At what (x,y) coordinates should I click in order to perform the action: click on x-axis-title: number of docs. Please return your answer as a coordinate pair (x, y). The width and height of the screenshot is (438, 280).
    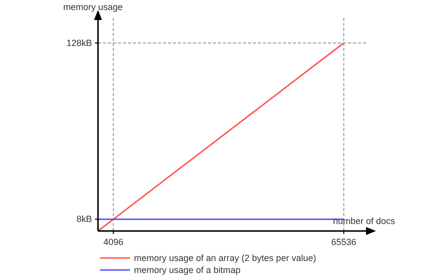
    Looking at the image, I should click on (364, 221).